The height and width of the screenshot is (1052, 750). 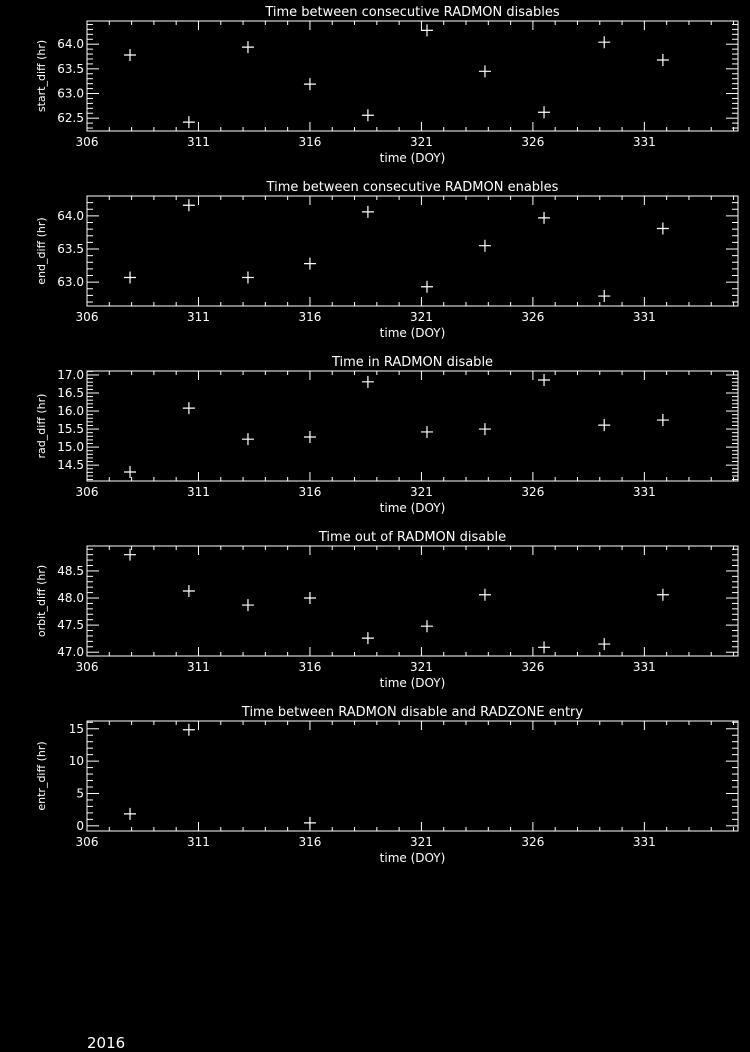 What do you see at coordinates (70, 447) in the screenshot?
I see `y-tick-label: 15.0` at bounding box center [70, 447].